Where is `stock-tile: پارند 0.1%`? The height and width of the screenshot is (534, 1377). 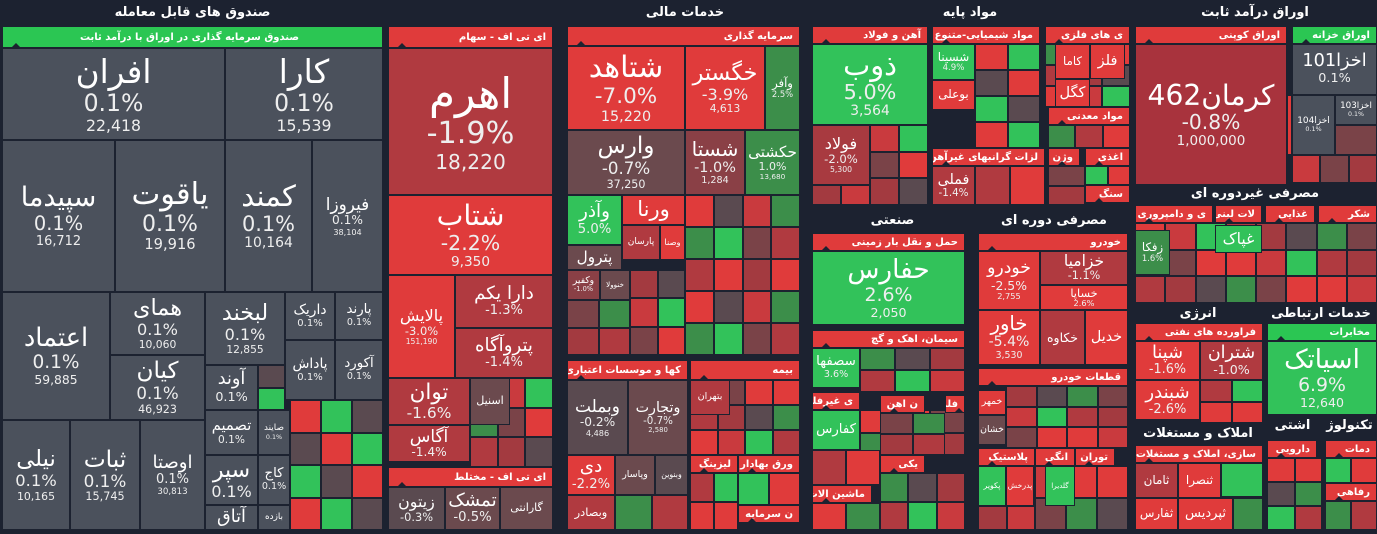
stock-tile: پارند 0.1% is located at coordinates (359, 316).